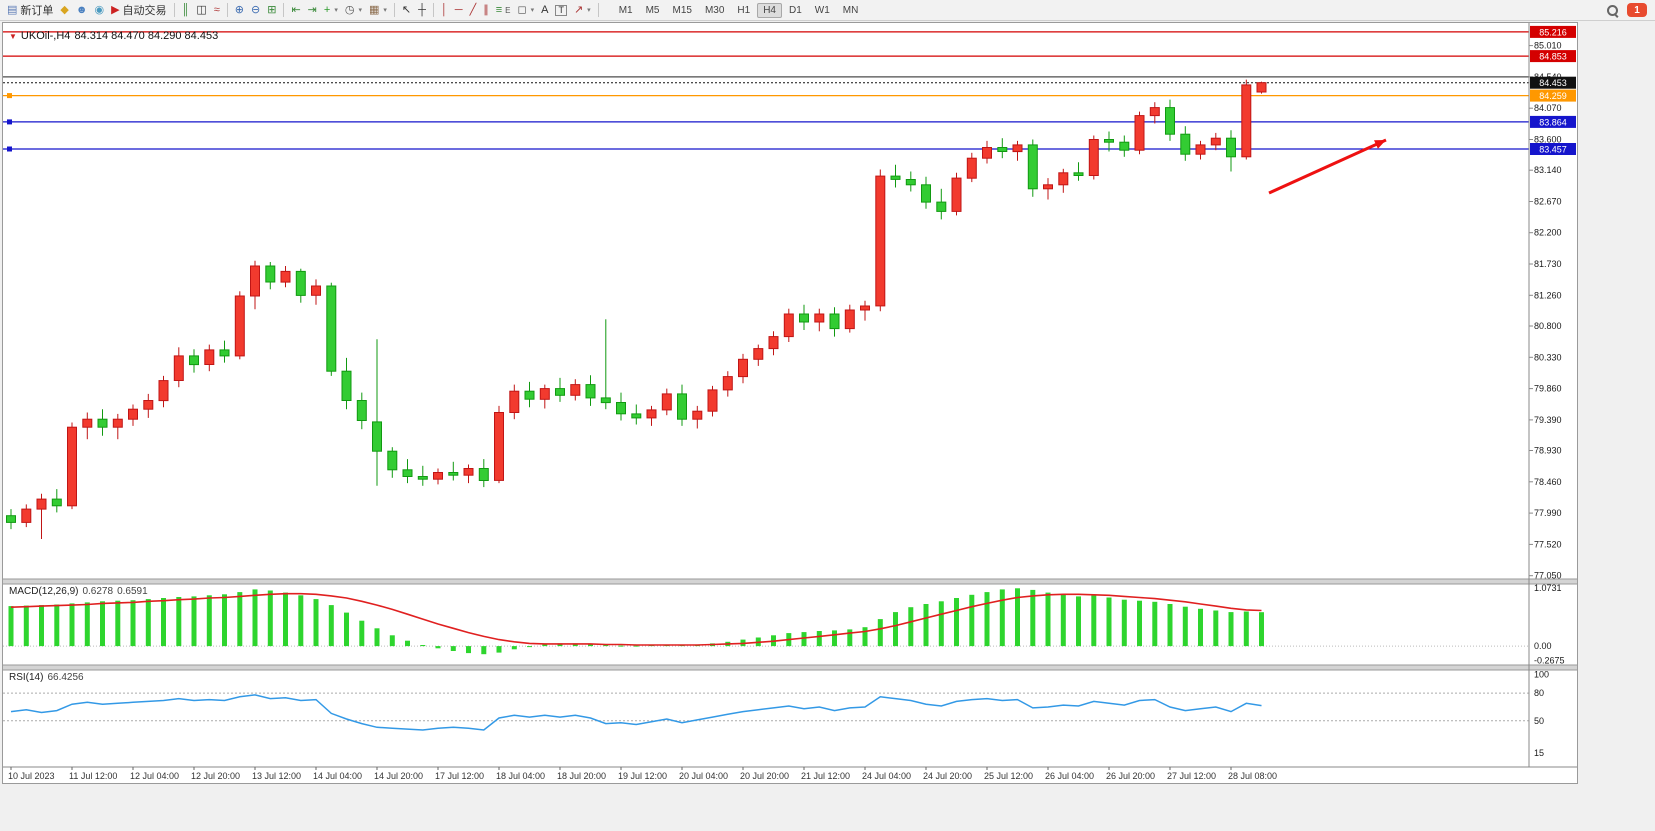 The width and height of the screenshot is (1655, 831). I want to click on new-order-button-label: 新订单, so click(37, 11).